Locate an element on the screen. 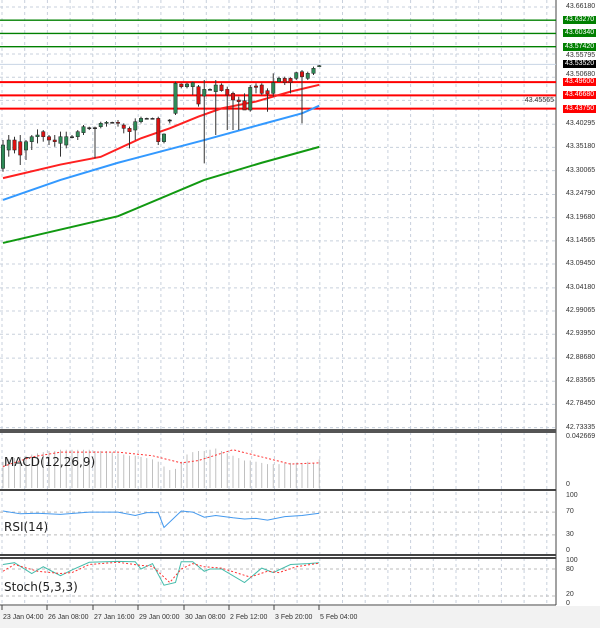 Image resolution: width=600 pixels, height=628 pixels. moving-average-slow is located at coordinates (161, 194).